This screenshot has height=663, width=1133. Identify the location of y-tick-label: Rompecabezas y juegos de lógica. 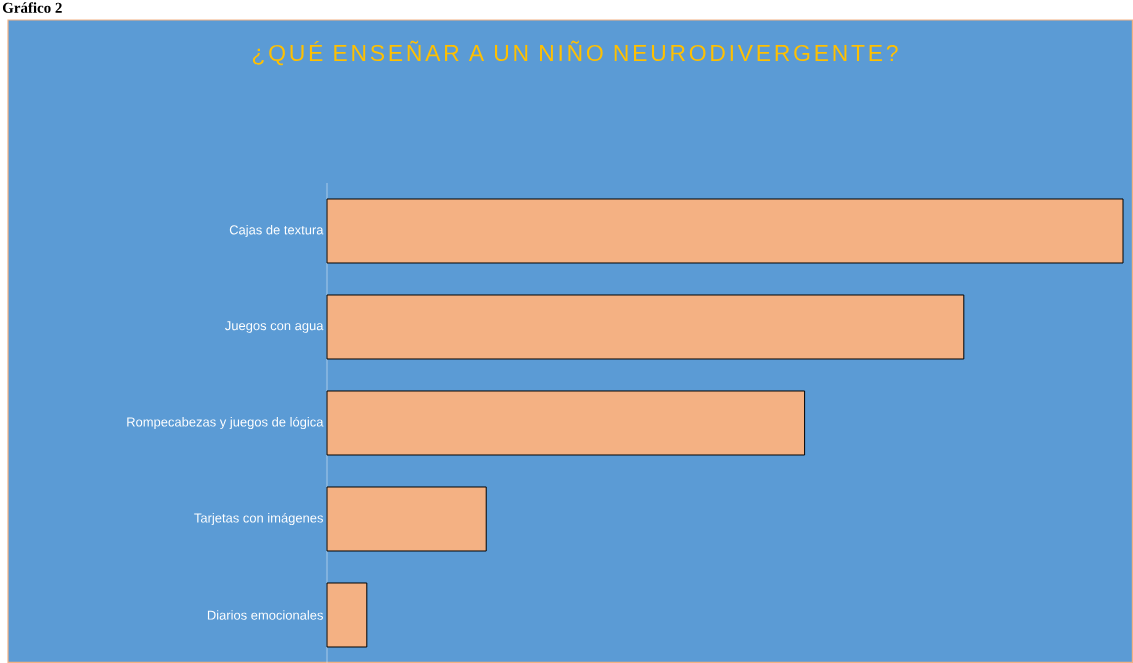
(225, 422).